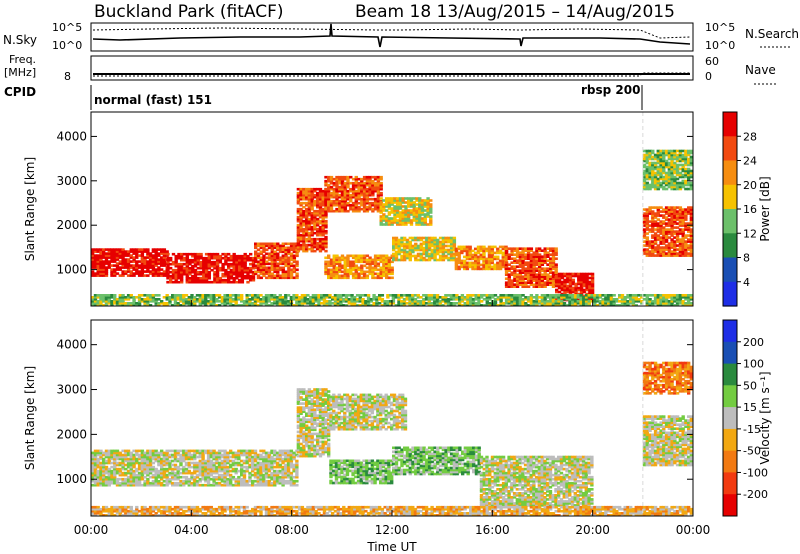  I want to click on noise-right-label: N.Search, so click(772, 34).